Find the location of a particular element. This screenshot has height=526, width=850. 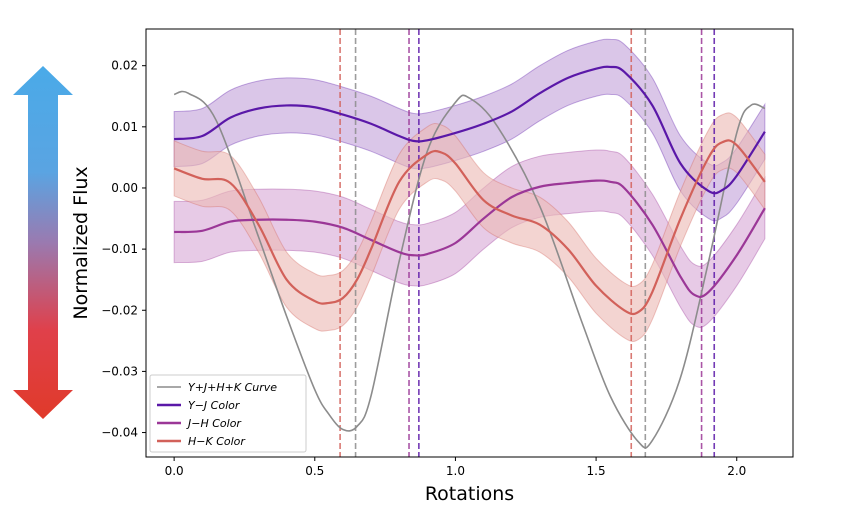

legend-label-h-k-color: H−K Color is located at coordinates (217, 441).